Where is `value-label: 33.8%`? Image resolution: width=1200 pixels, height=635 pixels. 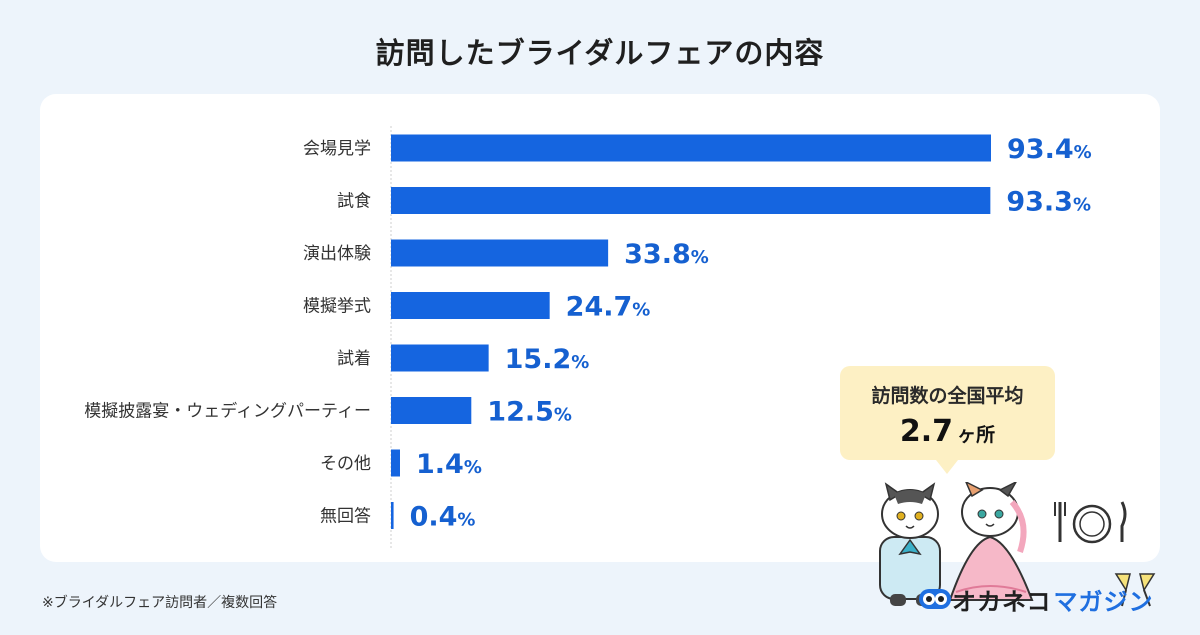 value-label: 33.8% is located at coordinates (666, 254).